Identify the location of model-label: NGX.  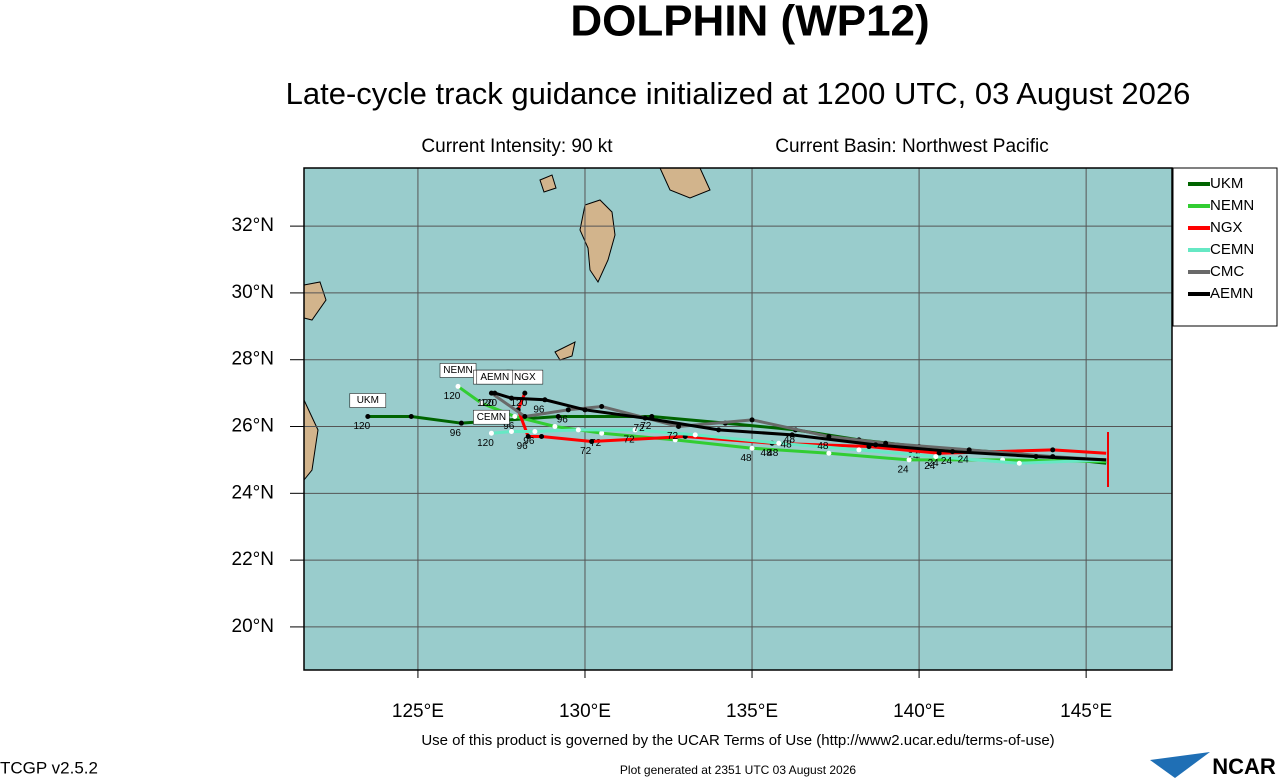
(525, 377).